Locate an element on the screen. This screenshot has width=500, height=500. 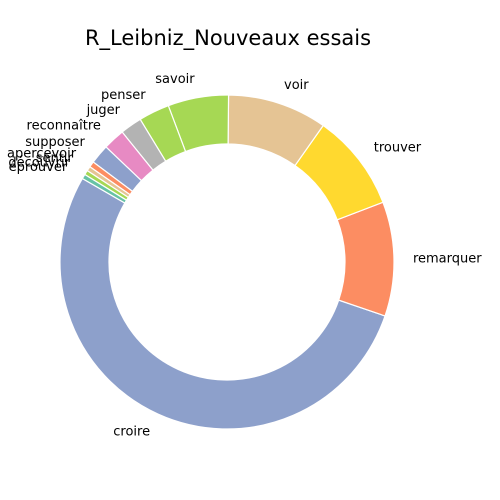
slice-label-6: juger is located at coordinates (103, 110).